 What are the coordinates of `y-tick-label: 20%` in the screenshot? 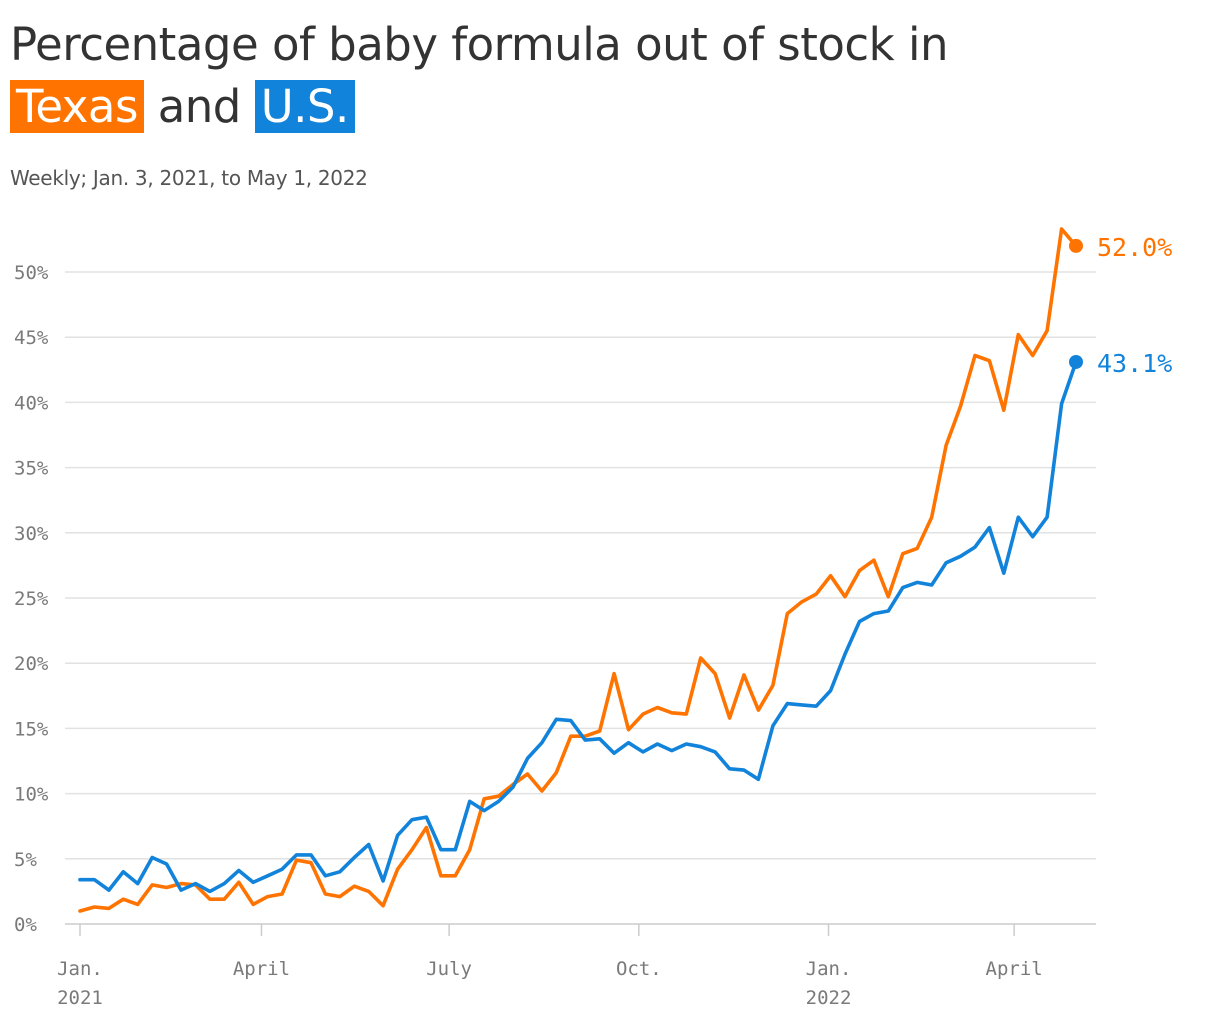 It's located at (31, 664).